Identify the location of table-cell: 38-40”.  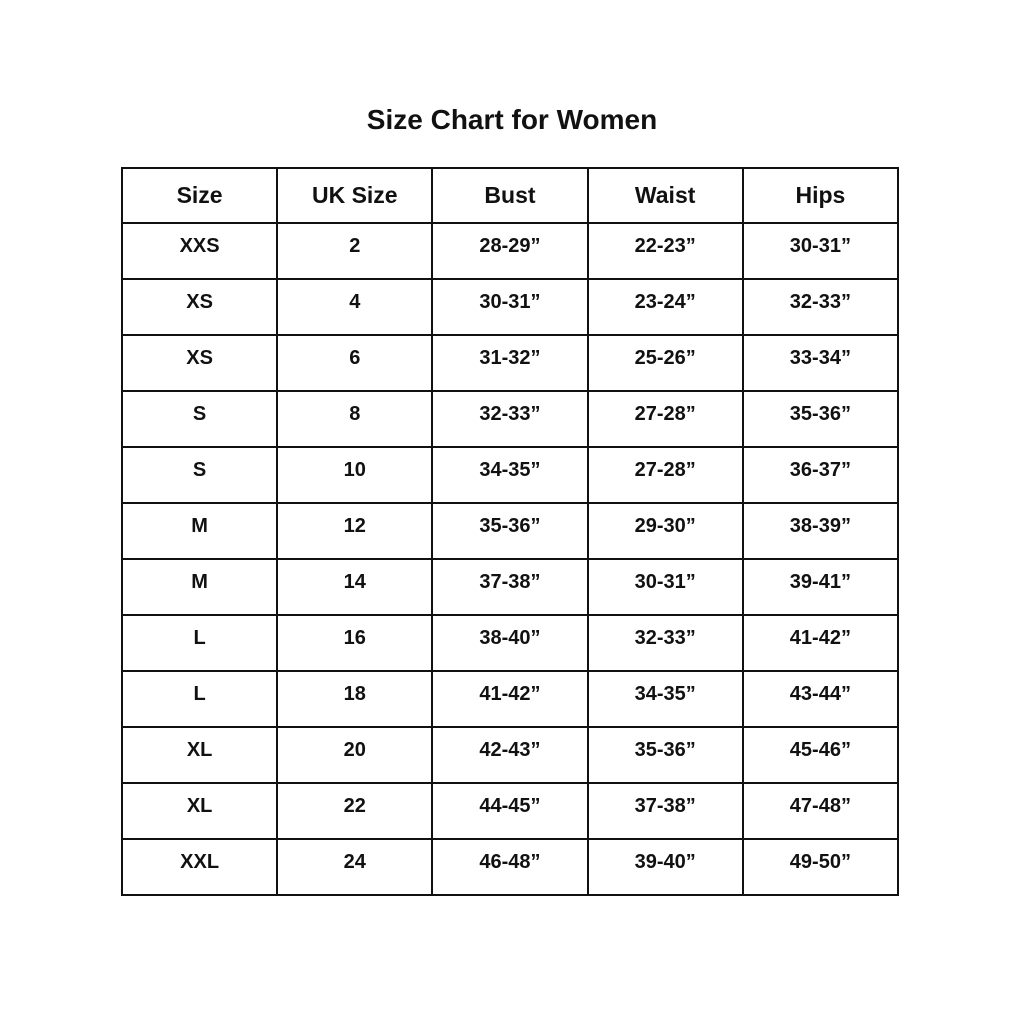
(510, 643).